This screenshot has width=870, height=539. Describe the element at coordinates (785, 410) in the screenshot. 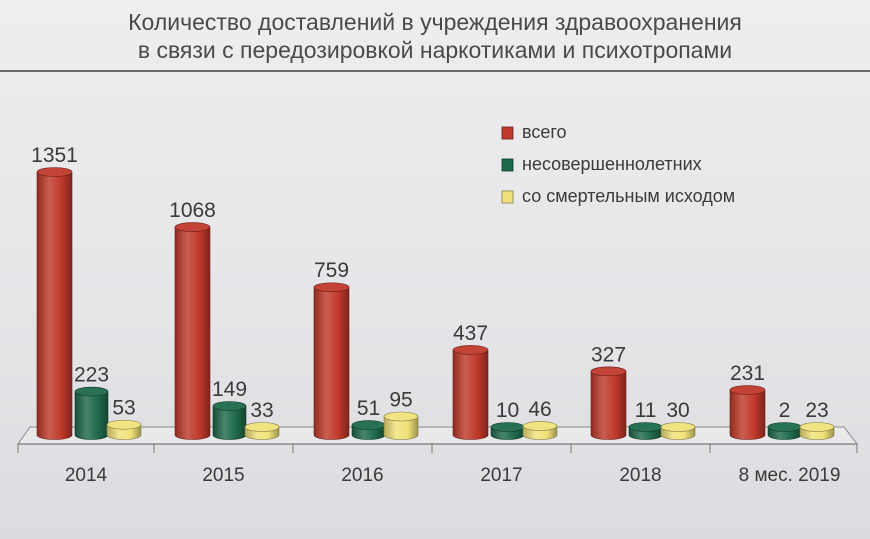

I see `data-label-1-5: 2` at that location.